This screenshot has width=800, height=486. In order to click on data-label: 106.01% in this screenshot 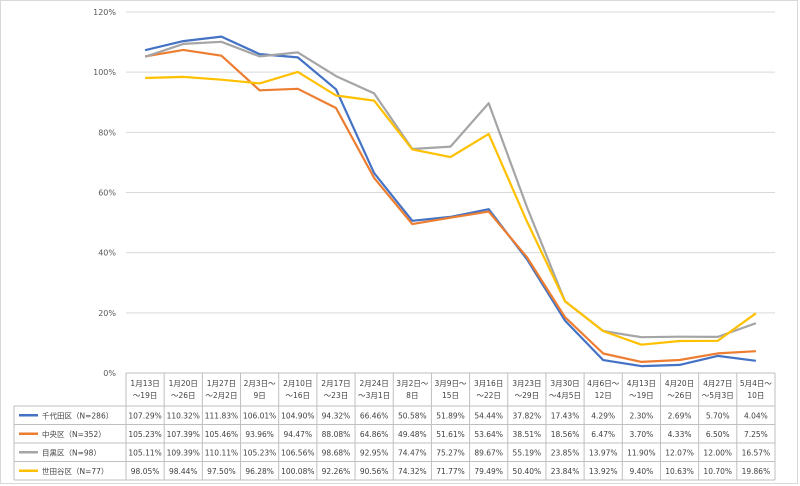, I will do `click(259, 415)`.